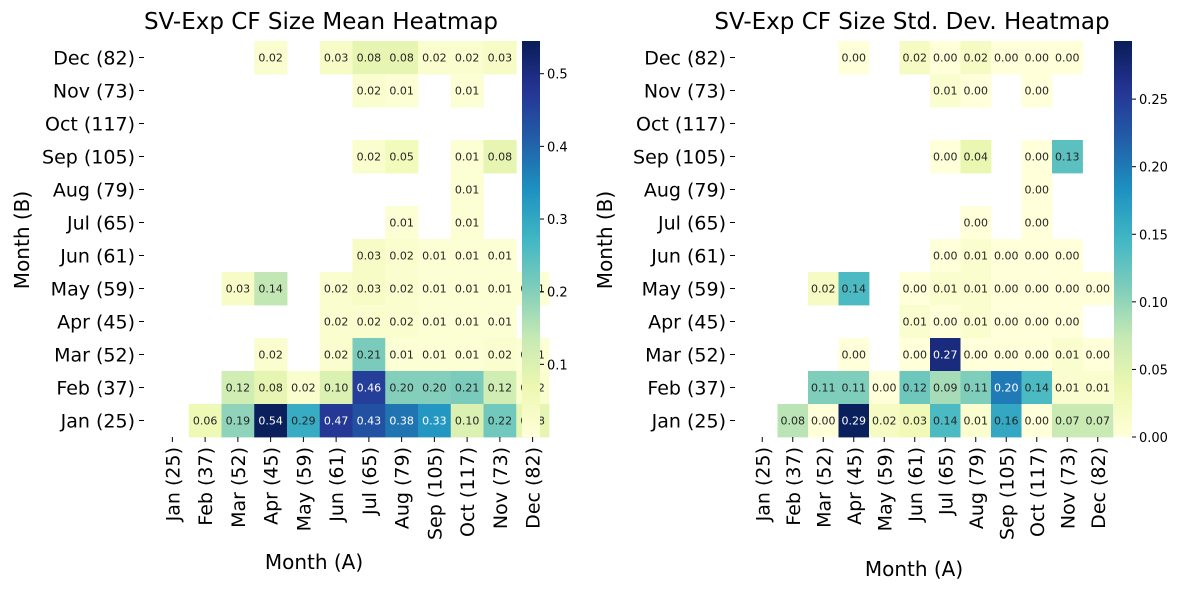 The image size is (1183, 594). Describe the element at coordinates (94, 59) in the screenshot. I see `y-tick-label: Dec (82)` at that location.